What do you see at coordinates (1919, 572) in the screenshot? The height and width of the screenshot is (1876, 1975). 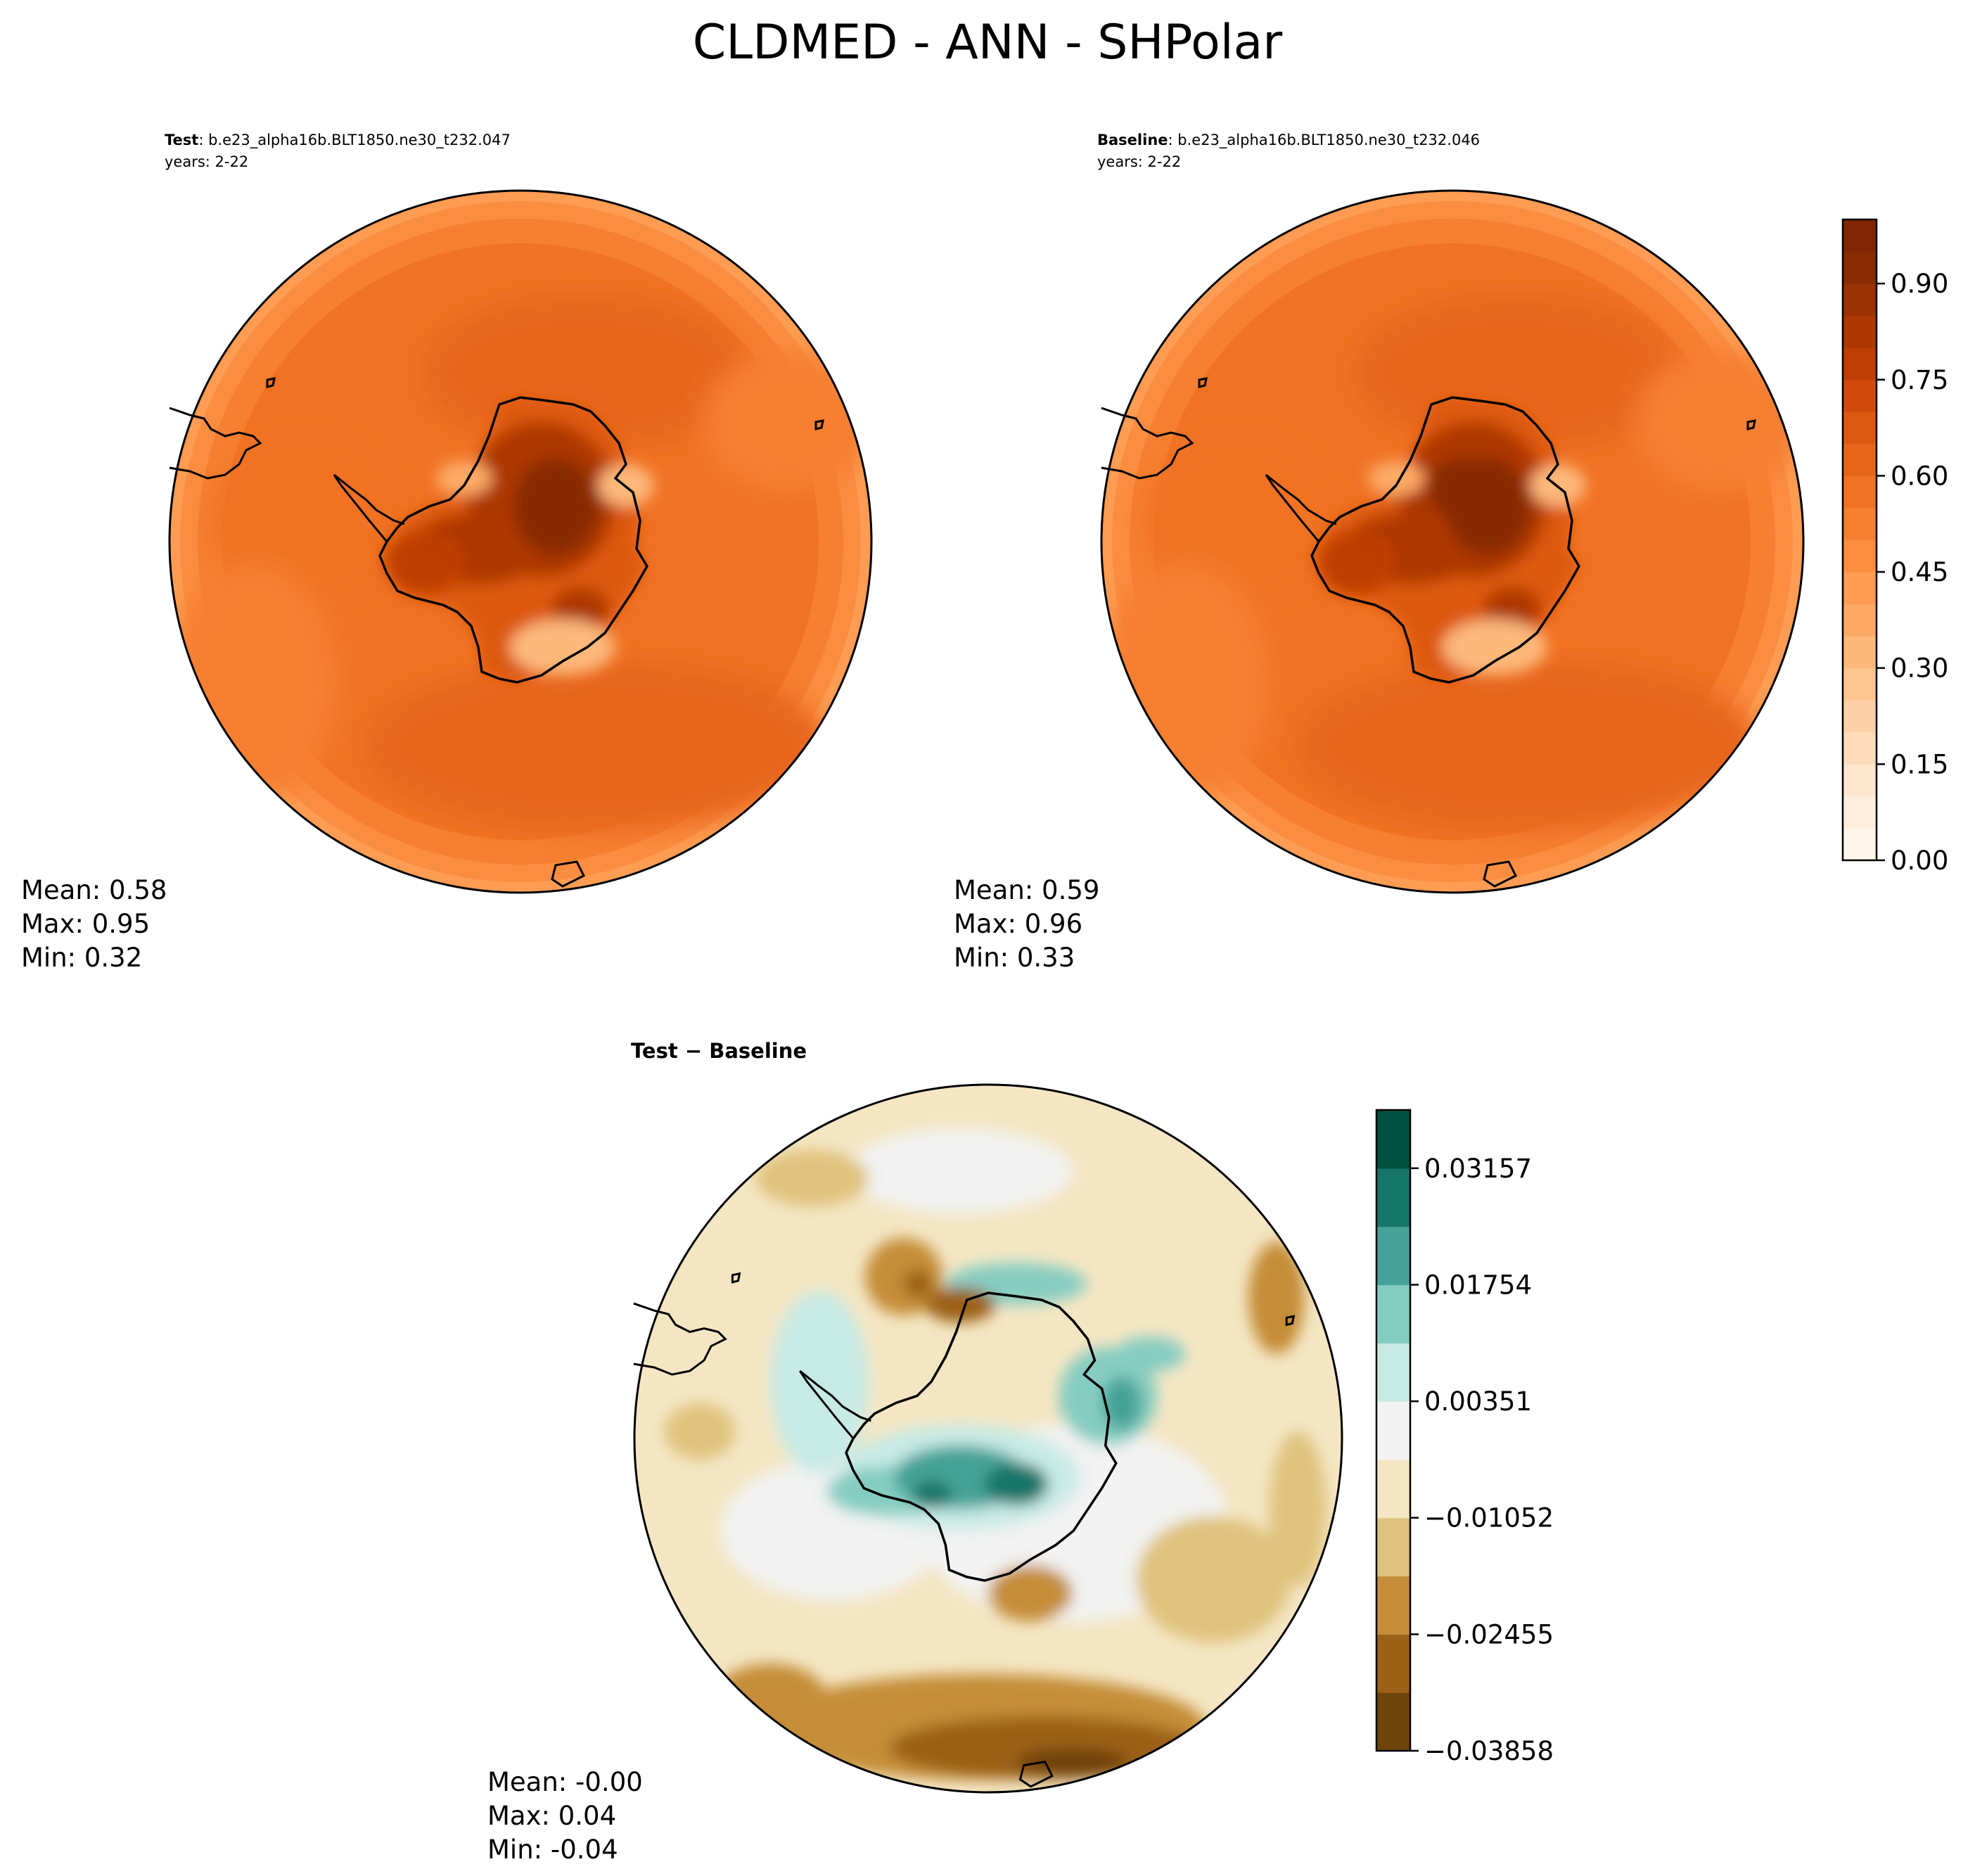 I see `colorbar-tick-label: 0.45` at bounding box center [1919, 572].